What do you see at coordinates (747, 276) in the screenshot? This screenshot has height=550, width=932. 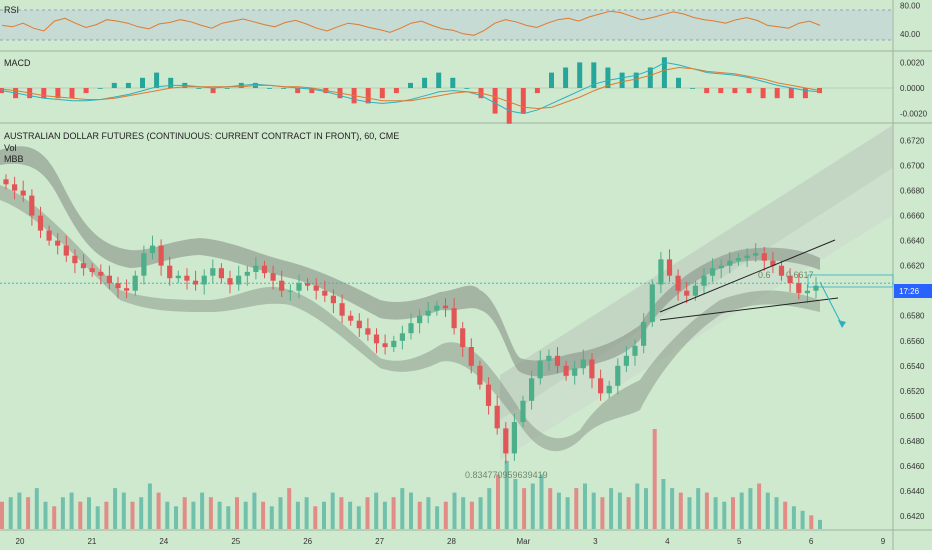 I see `wedge-upper-trendline` at bounding box center [747, 276].